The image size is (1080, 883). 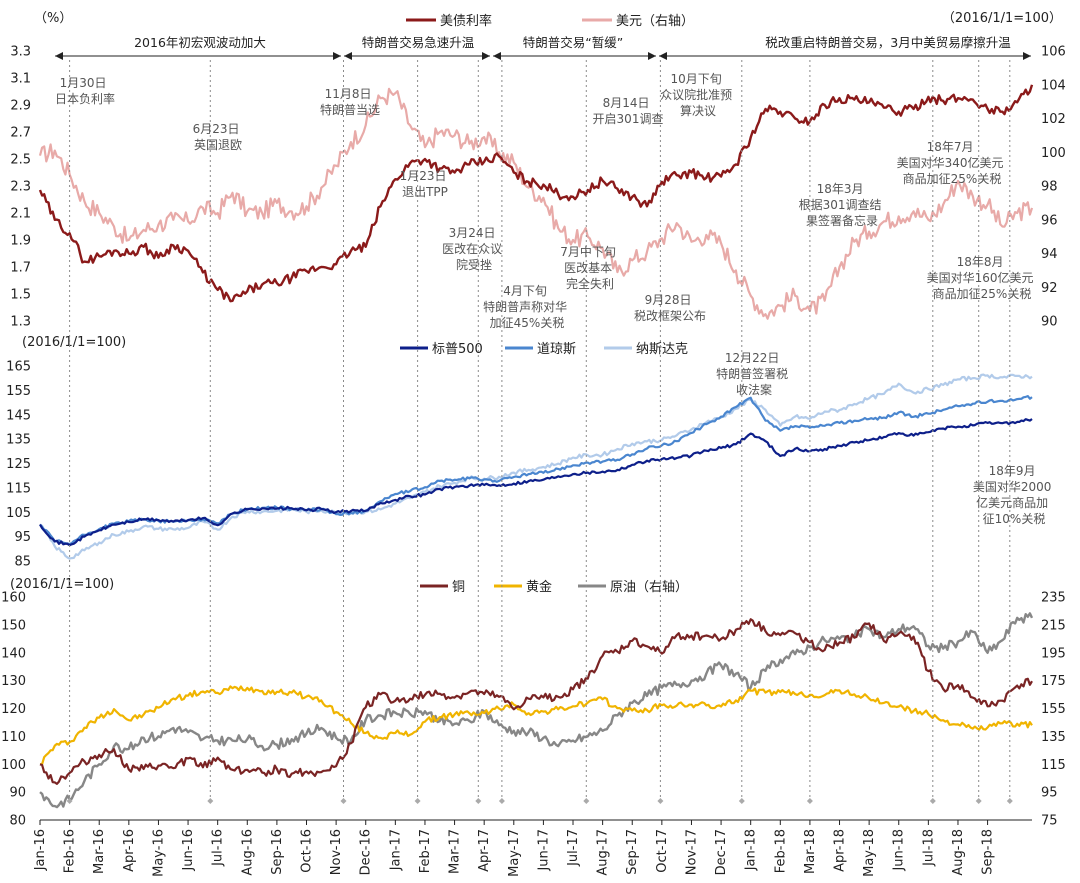 I want to click on annotation-apr: 4月下旬 特朗普声称对华 加征45%关税, so click(x=527, y=307).